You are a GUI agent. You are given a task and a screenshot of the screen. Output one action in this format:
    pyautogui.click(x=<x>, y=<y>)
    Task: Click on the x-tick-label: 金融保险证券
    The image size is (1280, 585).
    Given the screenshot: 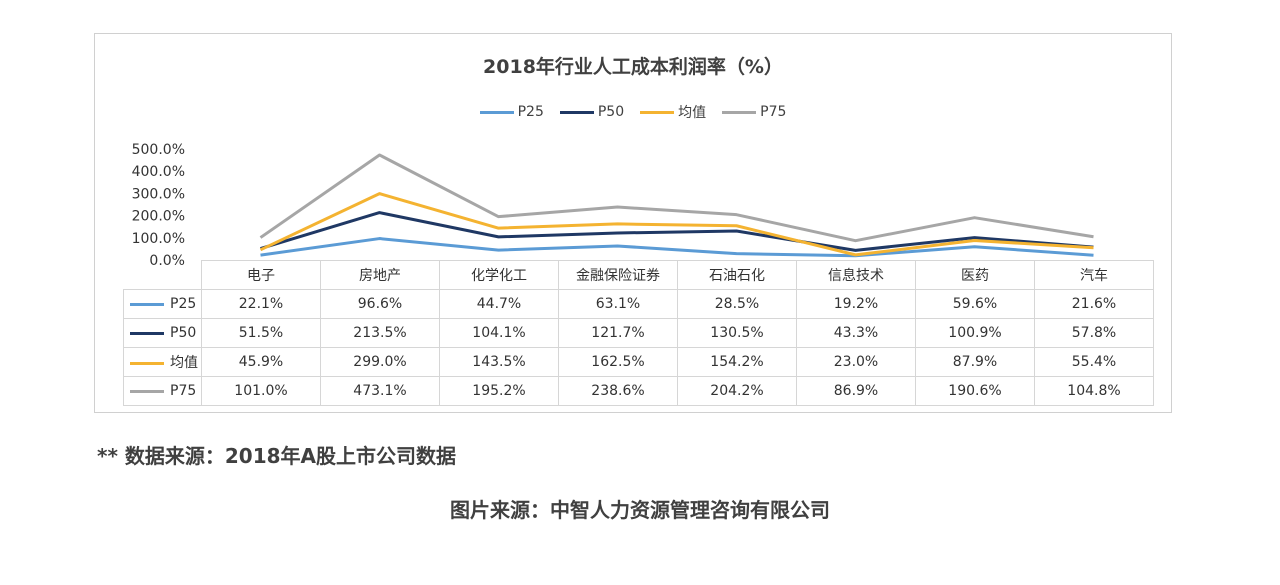 What is the action you would take?
    pyautogui.click(x=618, y=275)
    